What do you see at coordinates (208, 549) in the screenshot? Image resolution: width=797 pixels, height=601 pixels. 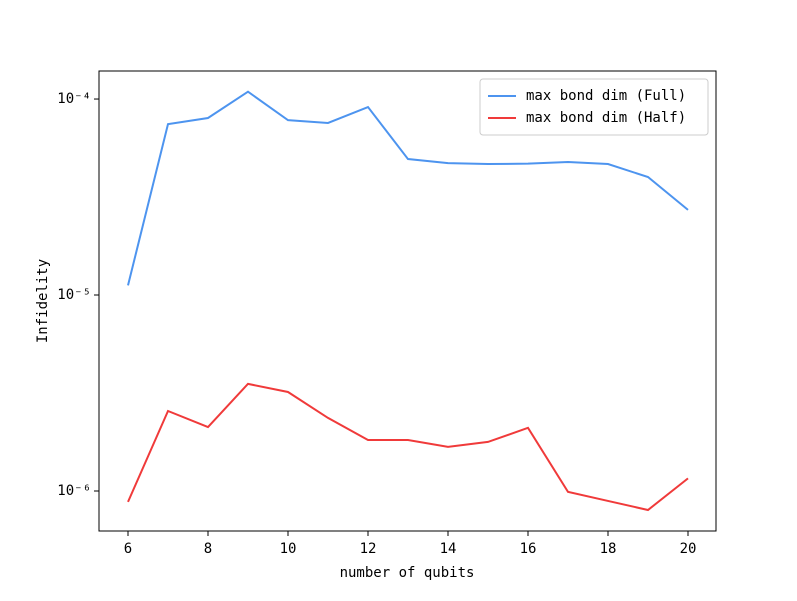 I see `x-tick-label: 8` at bounding box center [208, 549].